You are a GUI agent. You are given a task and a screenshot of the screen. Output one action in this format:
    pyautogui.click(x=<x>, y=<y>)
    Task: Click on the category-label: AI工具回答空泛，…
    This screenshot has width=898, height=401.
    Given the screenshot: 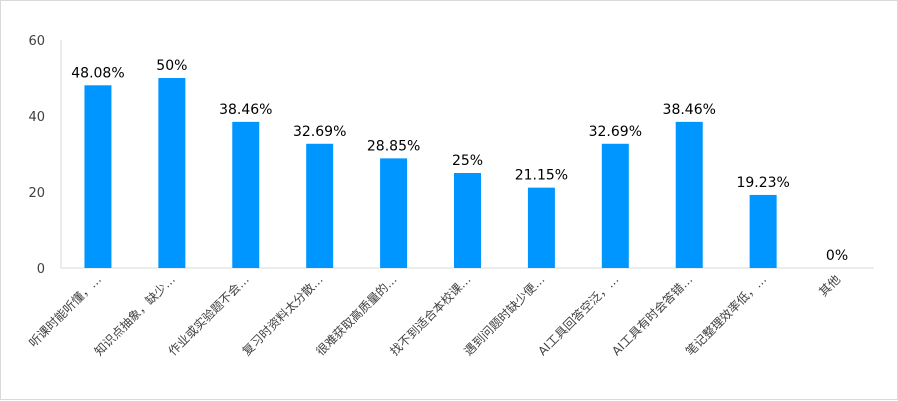 What is the action you would take?
    pyautogui.click(x=578, y=315)
    